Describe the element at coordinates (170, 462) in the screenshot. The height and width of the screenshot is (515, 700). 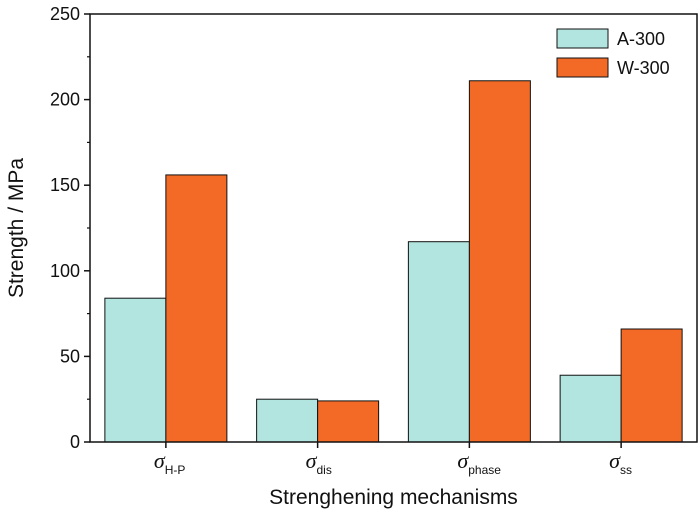
I see `x-tick-label: σH-P` at that location.